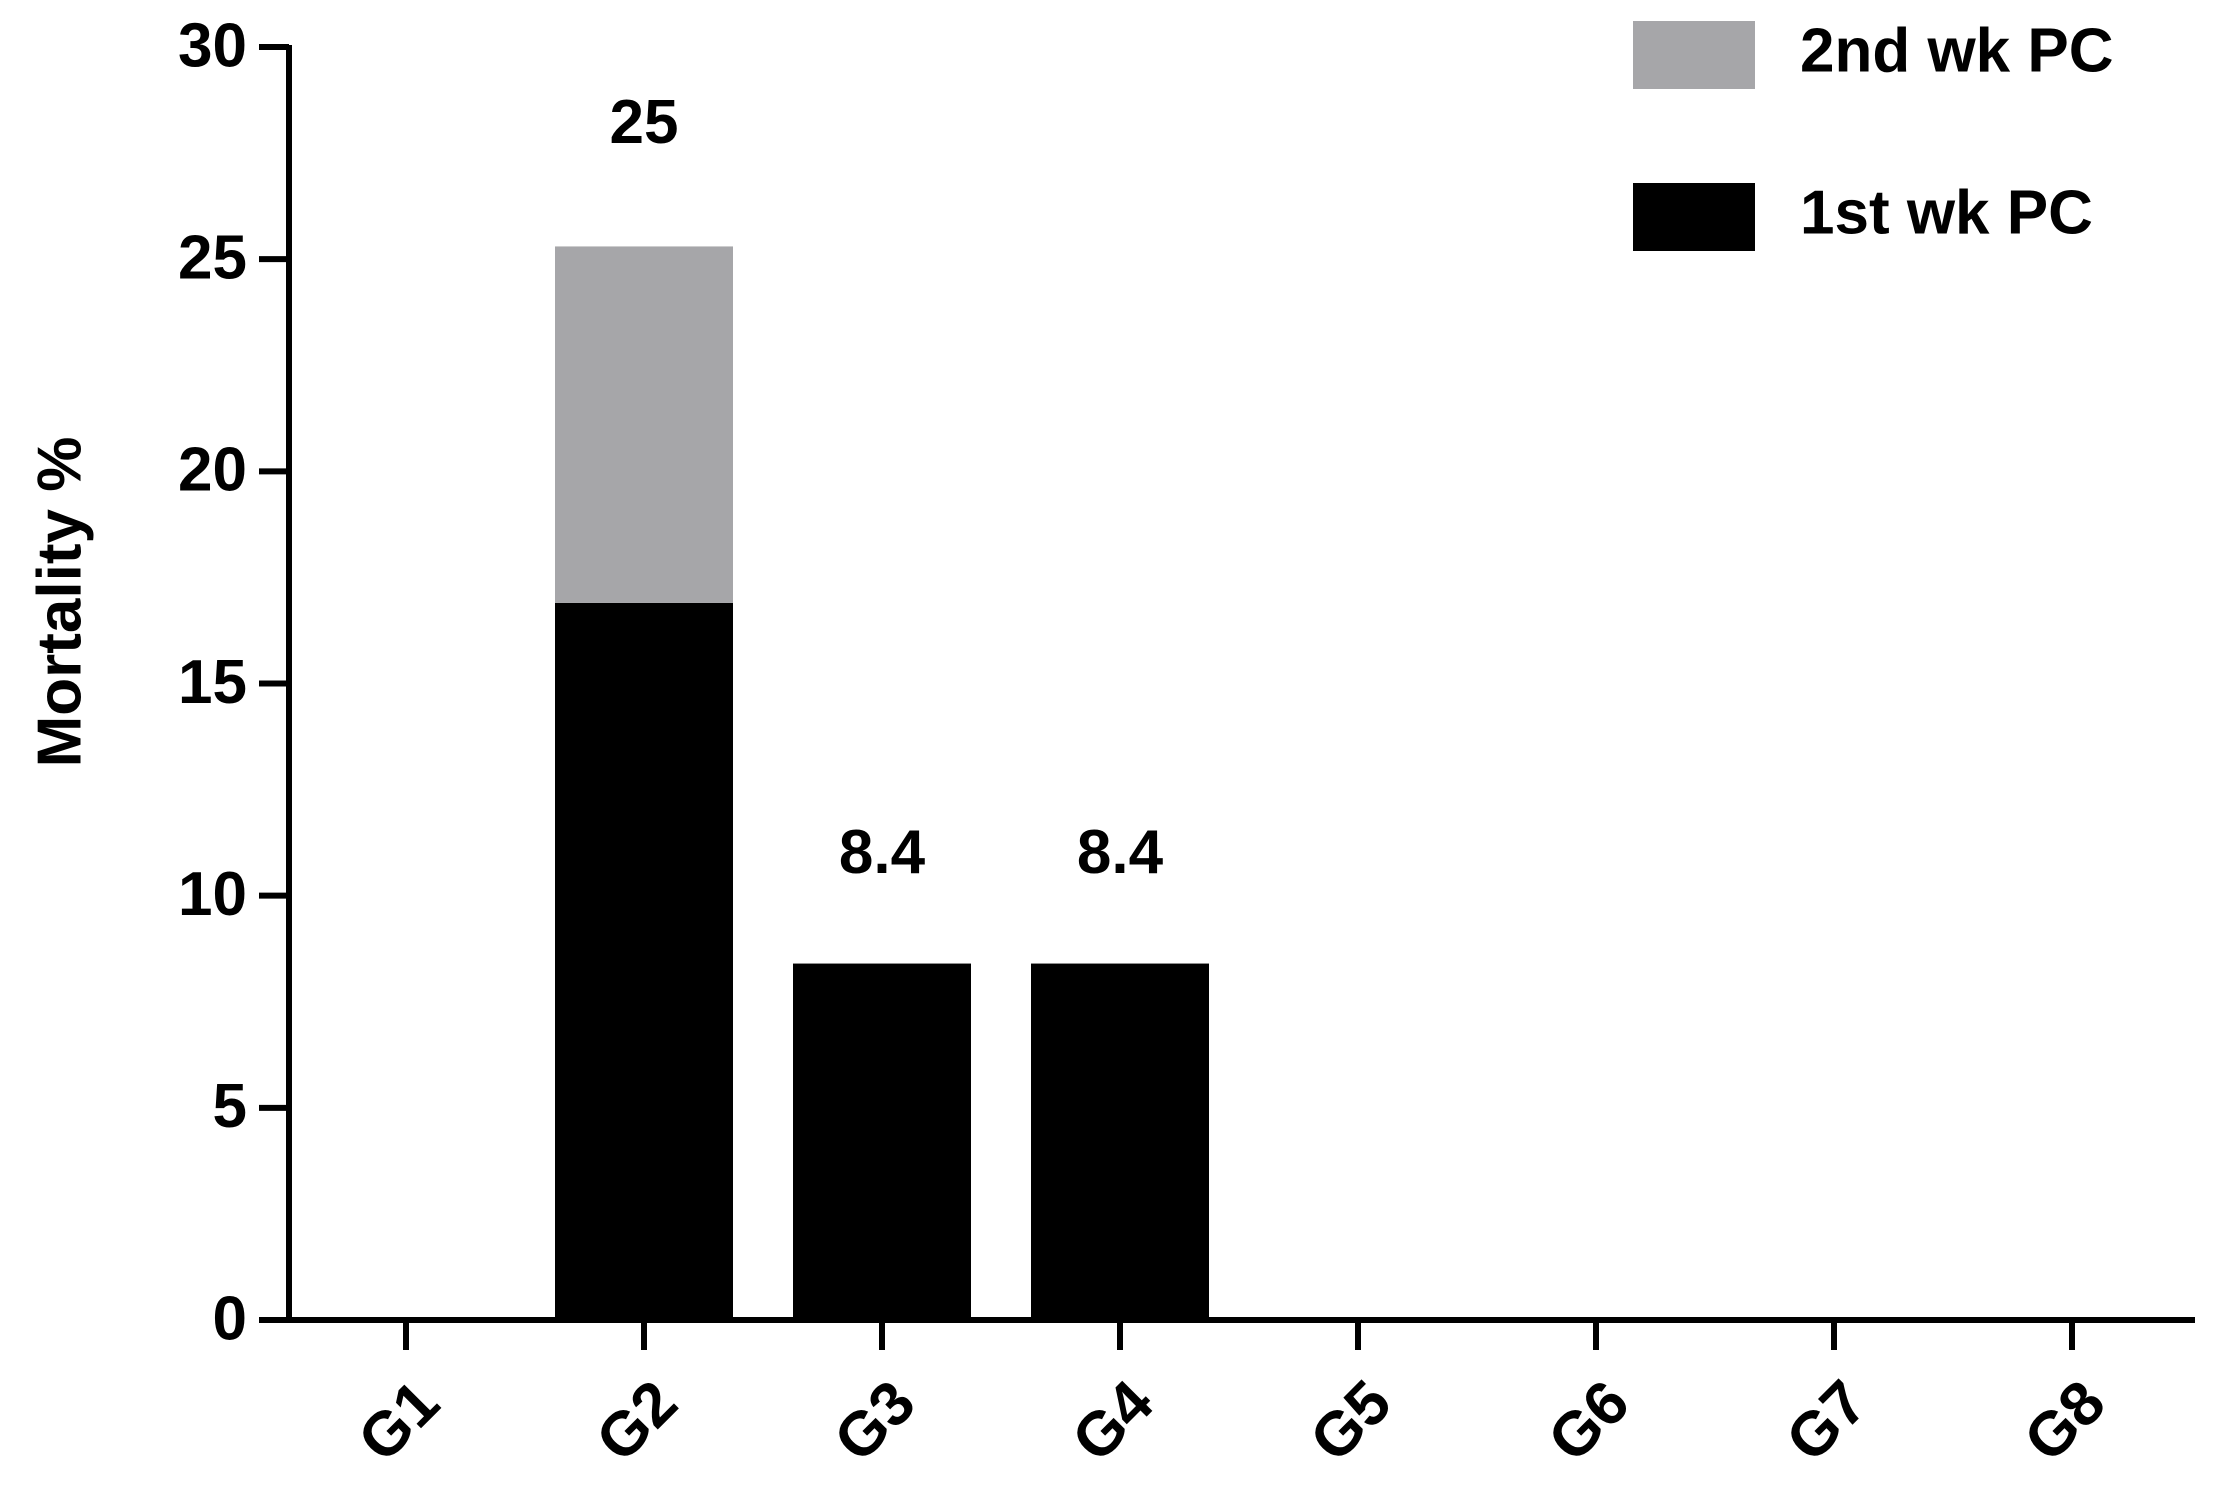 The image size is (2220, 1506). Describe the element at coordinates (230, 1106) in the screenshot. I see `y-tick-label: 5` at that location.